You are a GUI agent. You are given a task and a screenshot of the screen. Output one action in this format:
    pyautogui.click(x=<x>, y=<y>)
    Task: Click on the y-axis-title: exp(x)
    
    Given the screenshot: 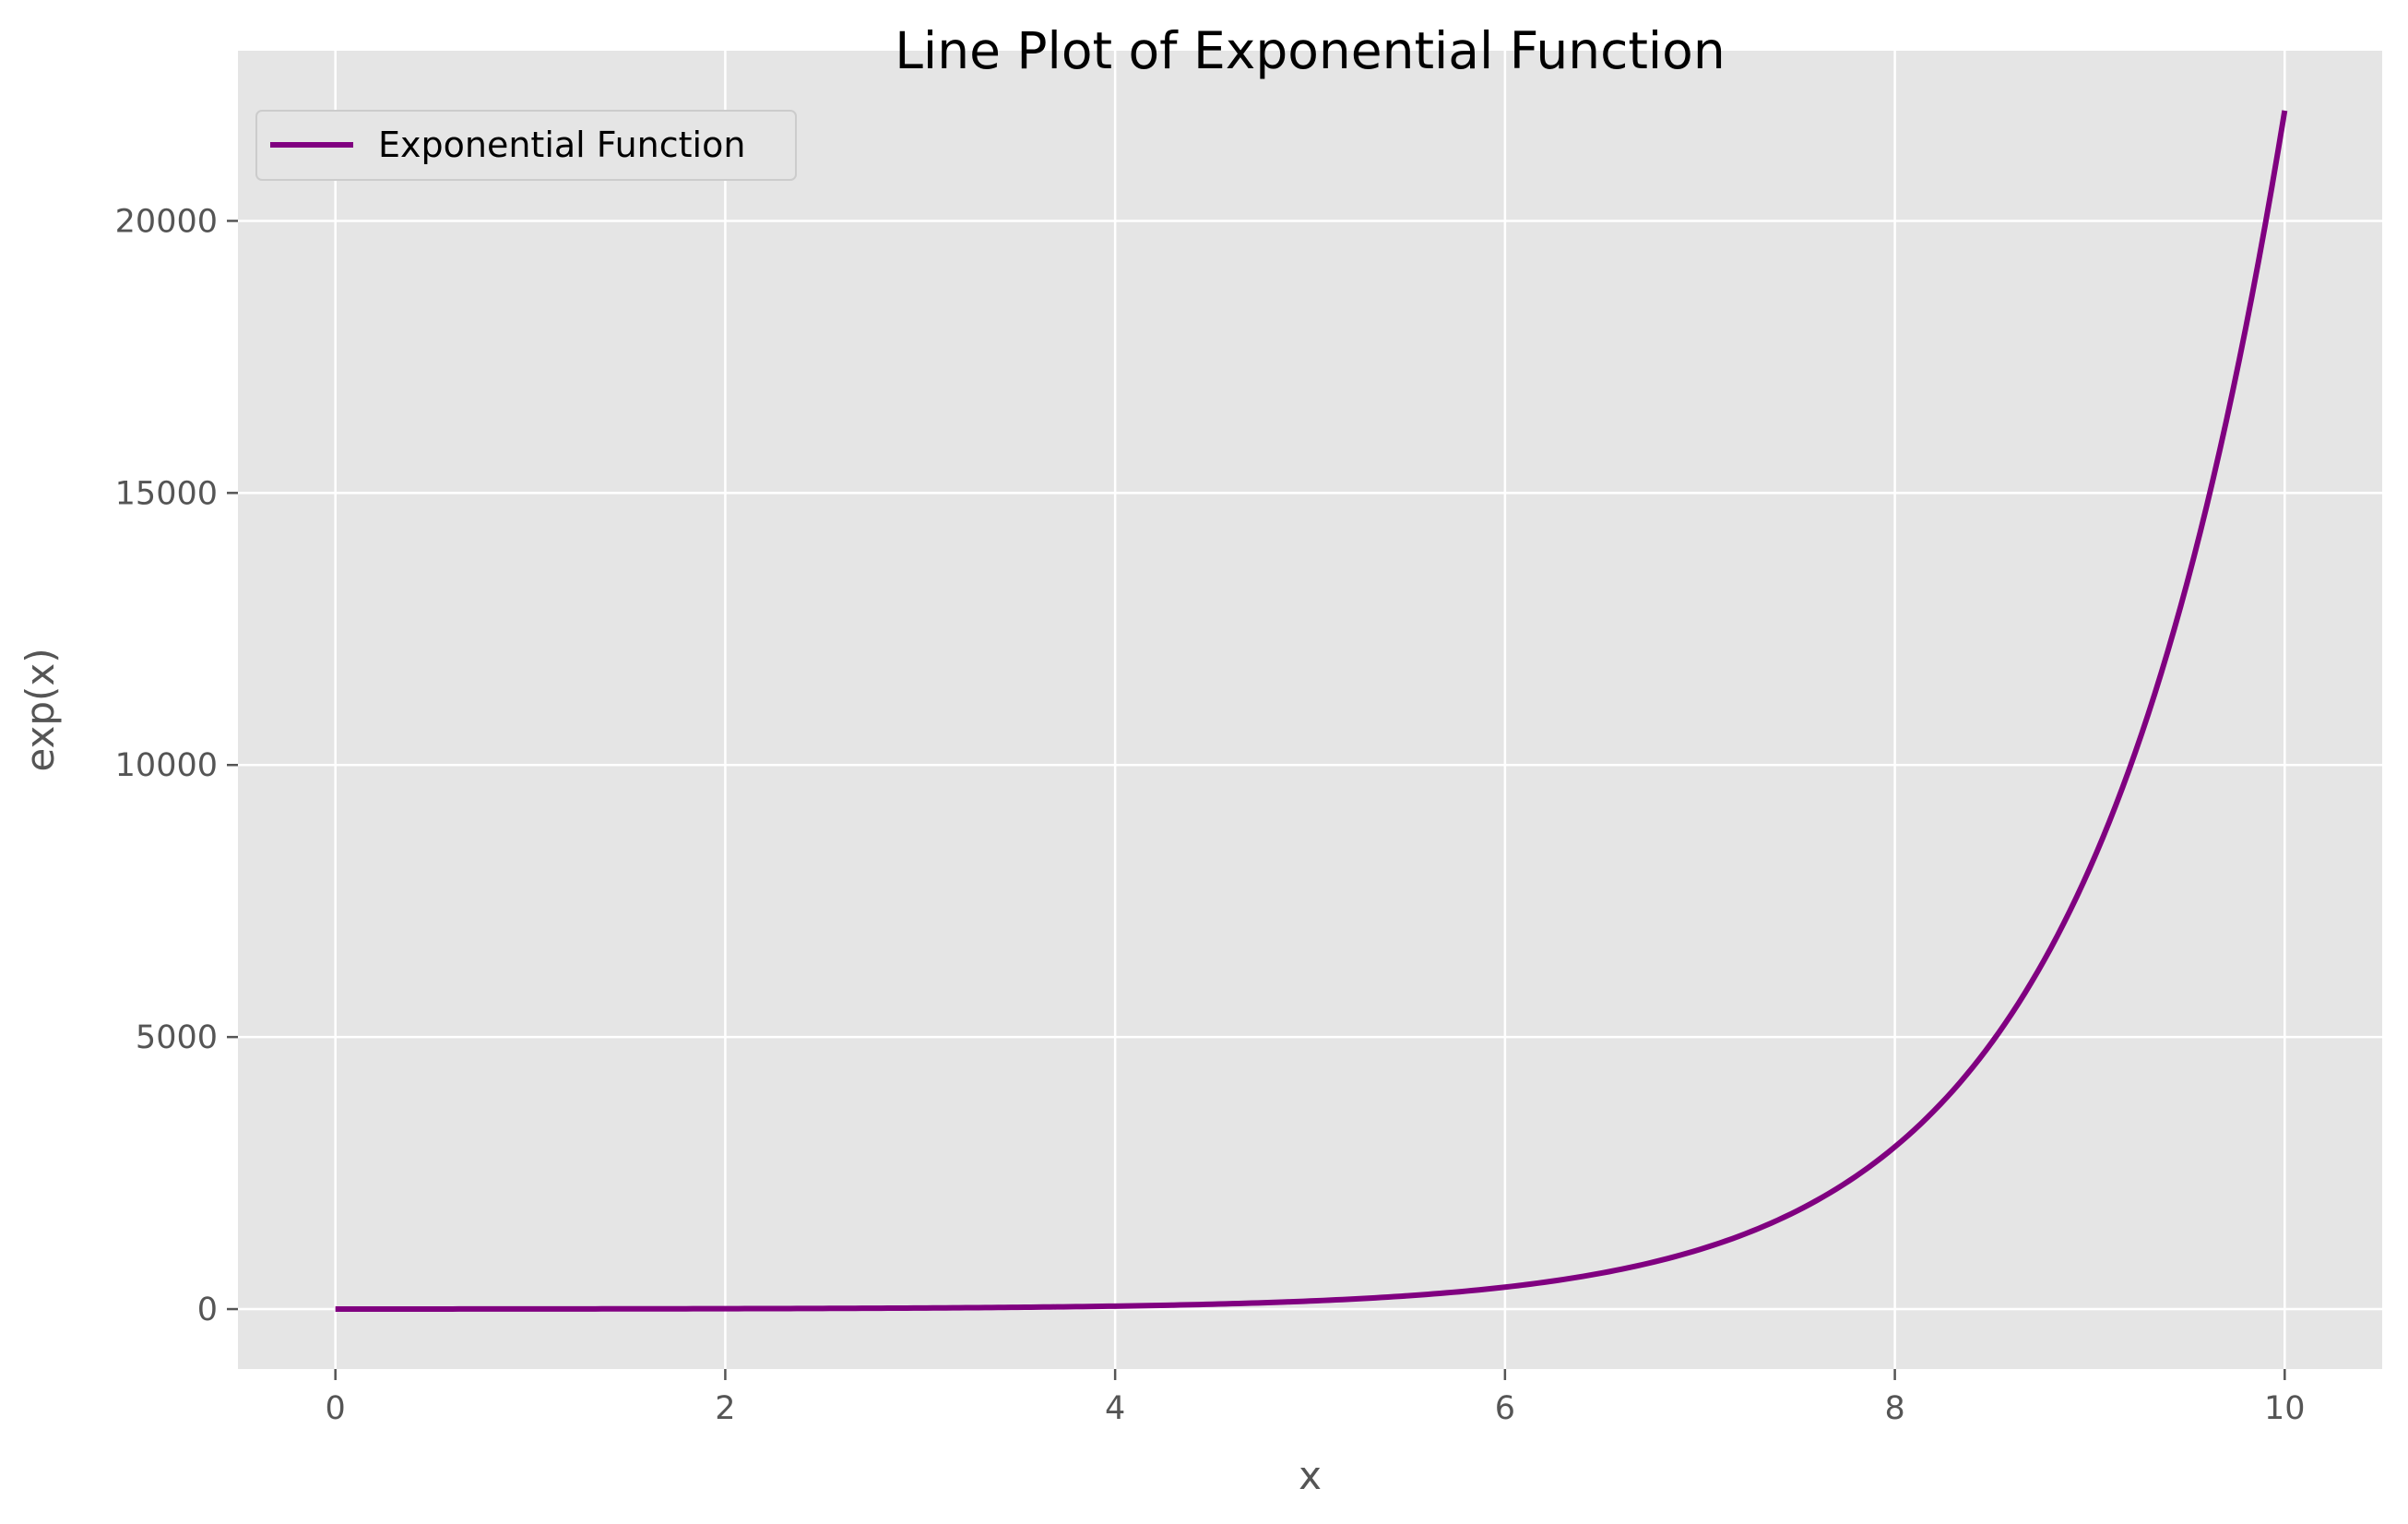 What is the action you would take?
    pyautogui.click(x=40, y=709)
    